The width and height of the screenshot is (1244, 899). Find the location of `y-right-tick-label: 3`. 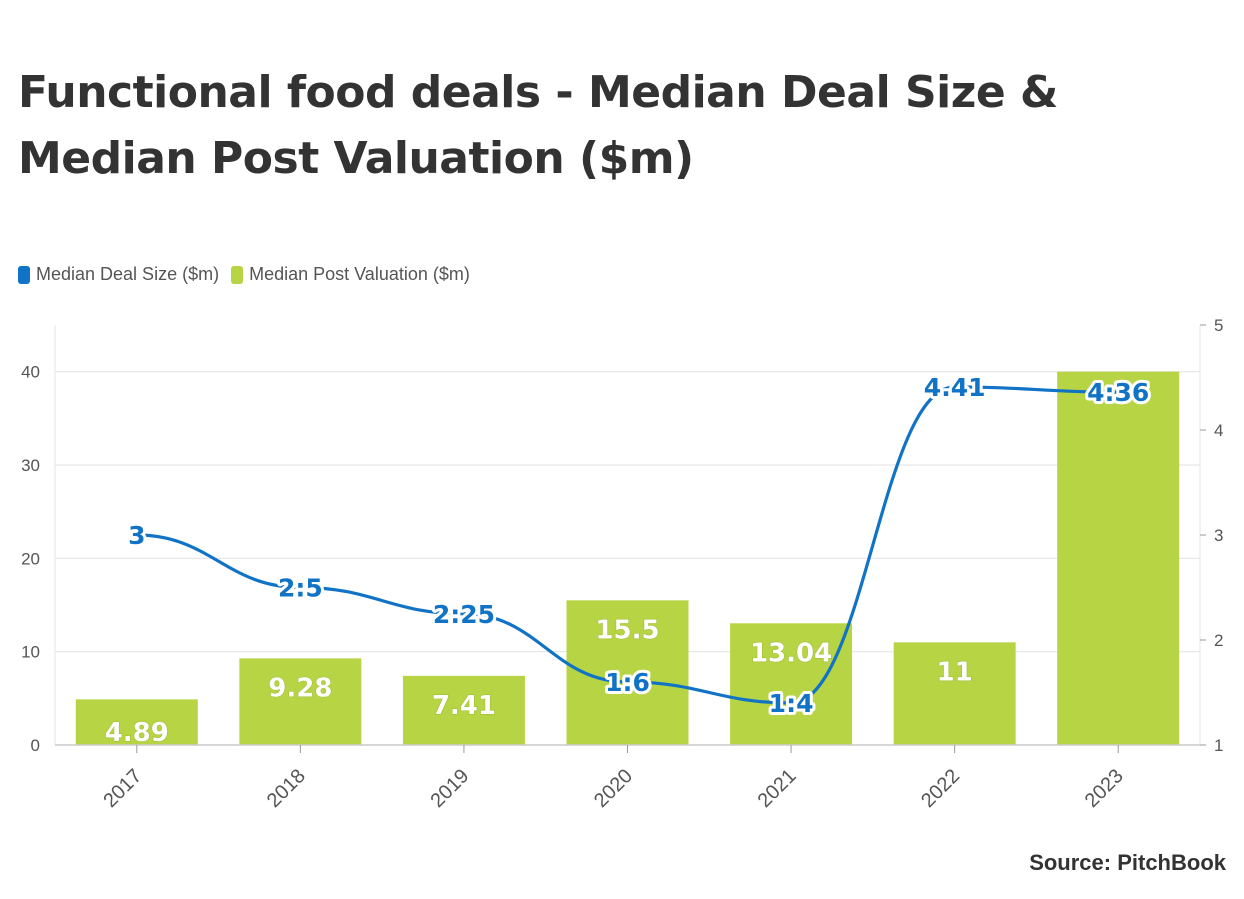

y-right-tick-label: 3 is located at coordinates (1218, 535).